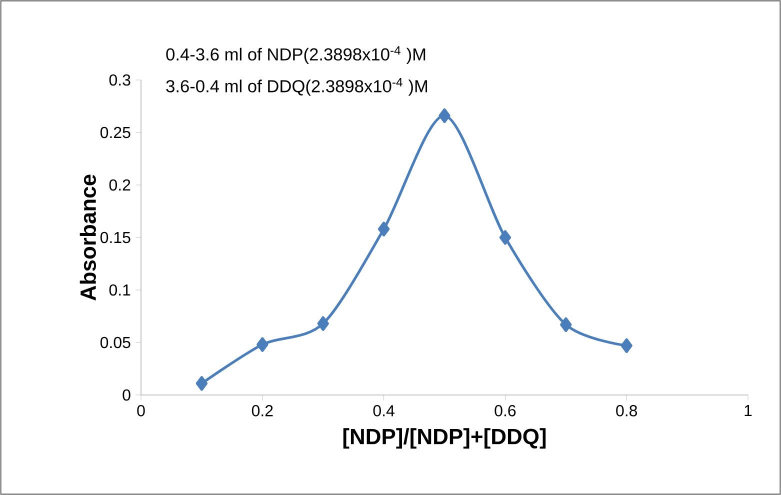 This screenshot has width=781, height=495. I want to click on text: 0.4-3.6 ml of NDP(2.3898x10$^{-4}$ )M, so click(296, 55).